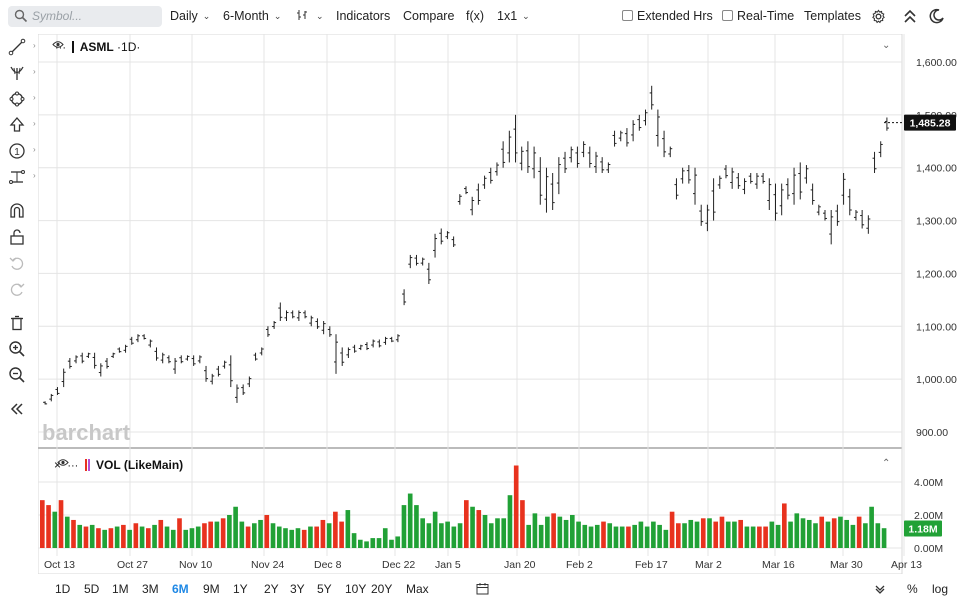 This screenshot has height=603, width=959. Describe the element at coordinates (417, 589) in the screenshot. I see `range-button-max: Max` at that location.